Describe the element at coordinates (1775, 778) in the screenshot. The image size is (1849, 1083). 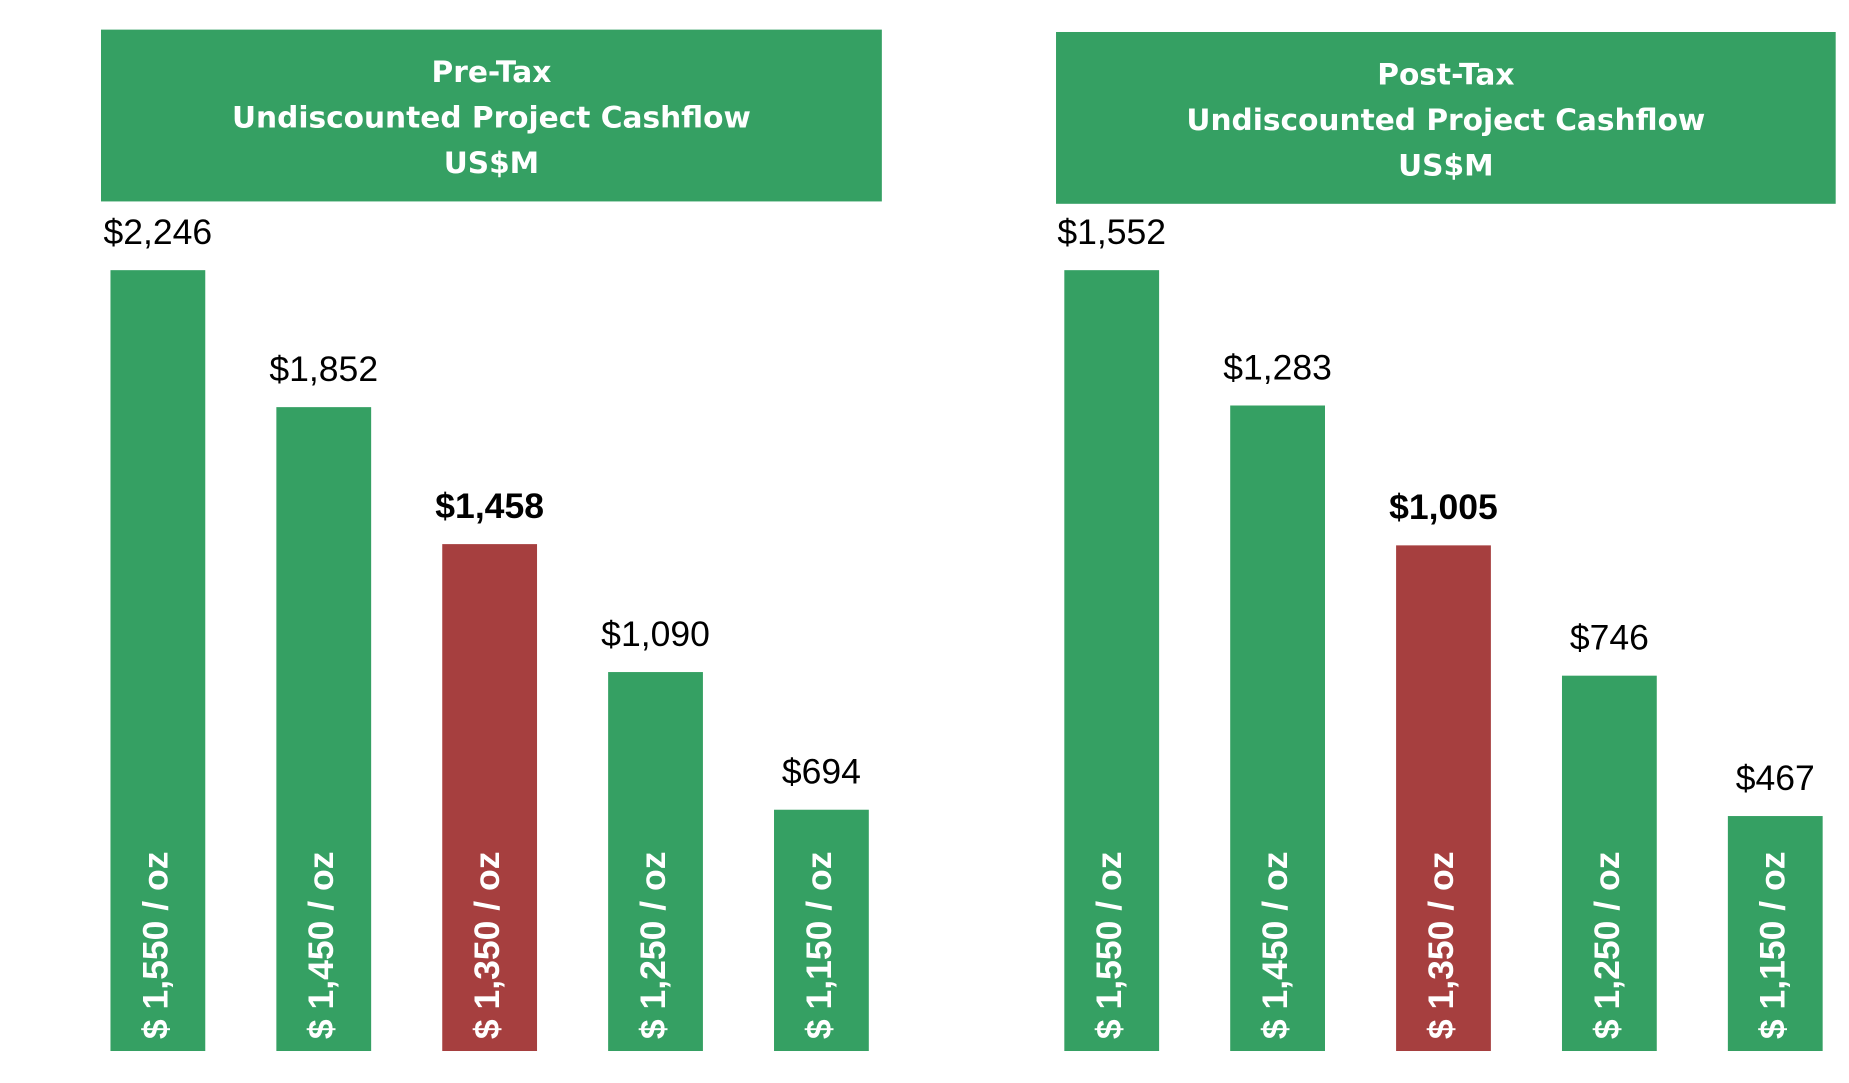
I see `value-label: $467` at that location.